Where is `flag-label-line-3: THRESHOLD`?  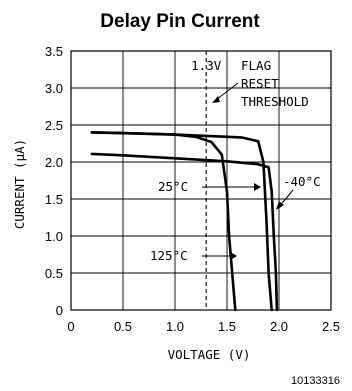 flag-label-line-3: THRESHOLD is located at coordinates (275, 101).